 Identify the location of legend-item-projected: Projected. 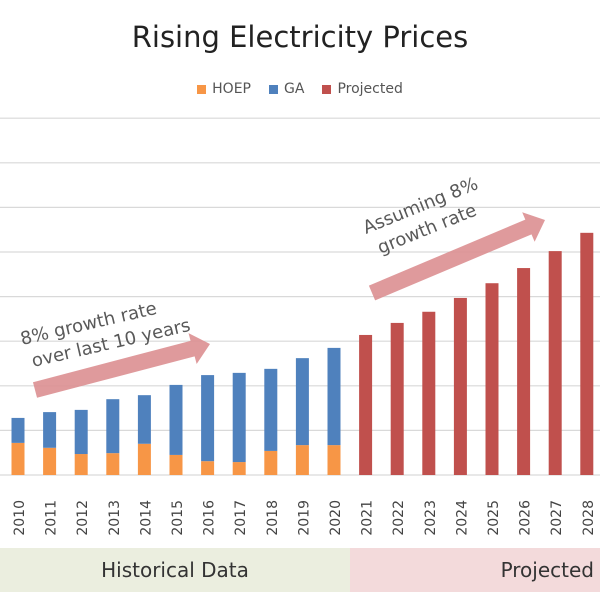
(362, 89).